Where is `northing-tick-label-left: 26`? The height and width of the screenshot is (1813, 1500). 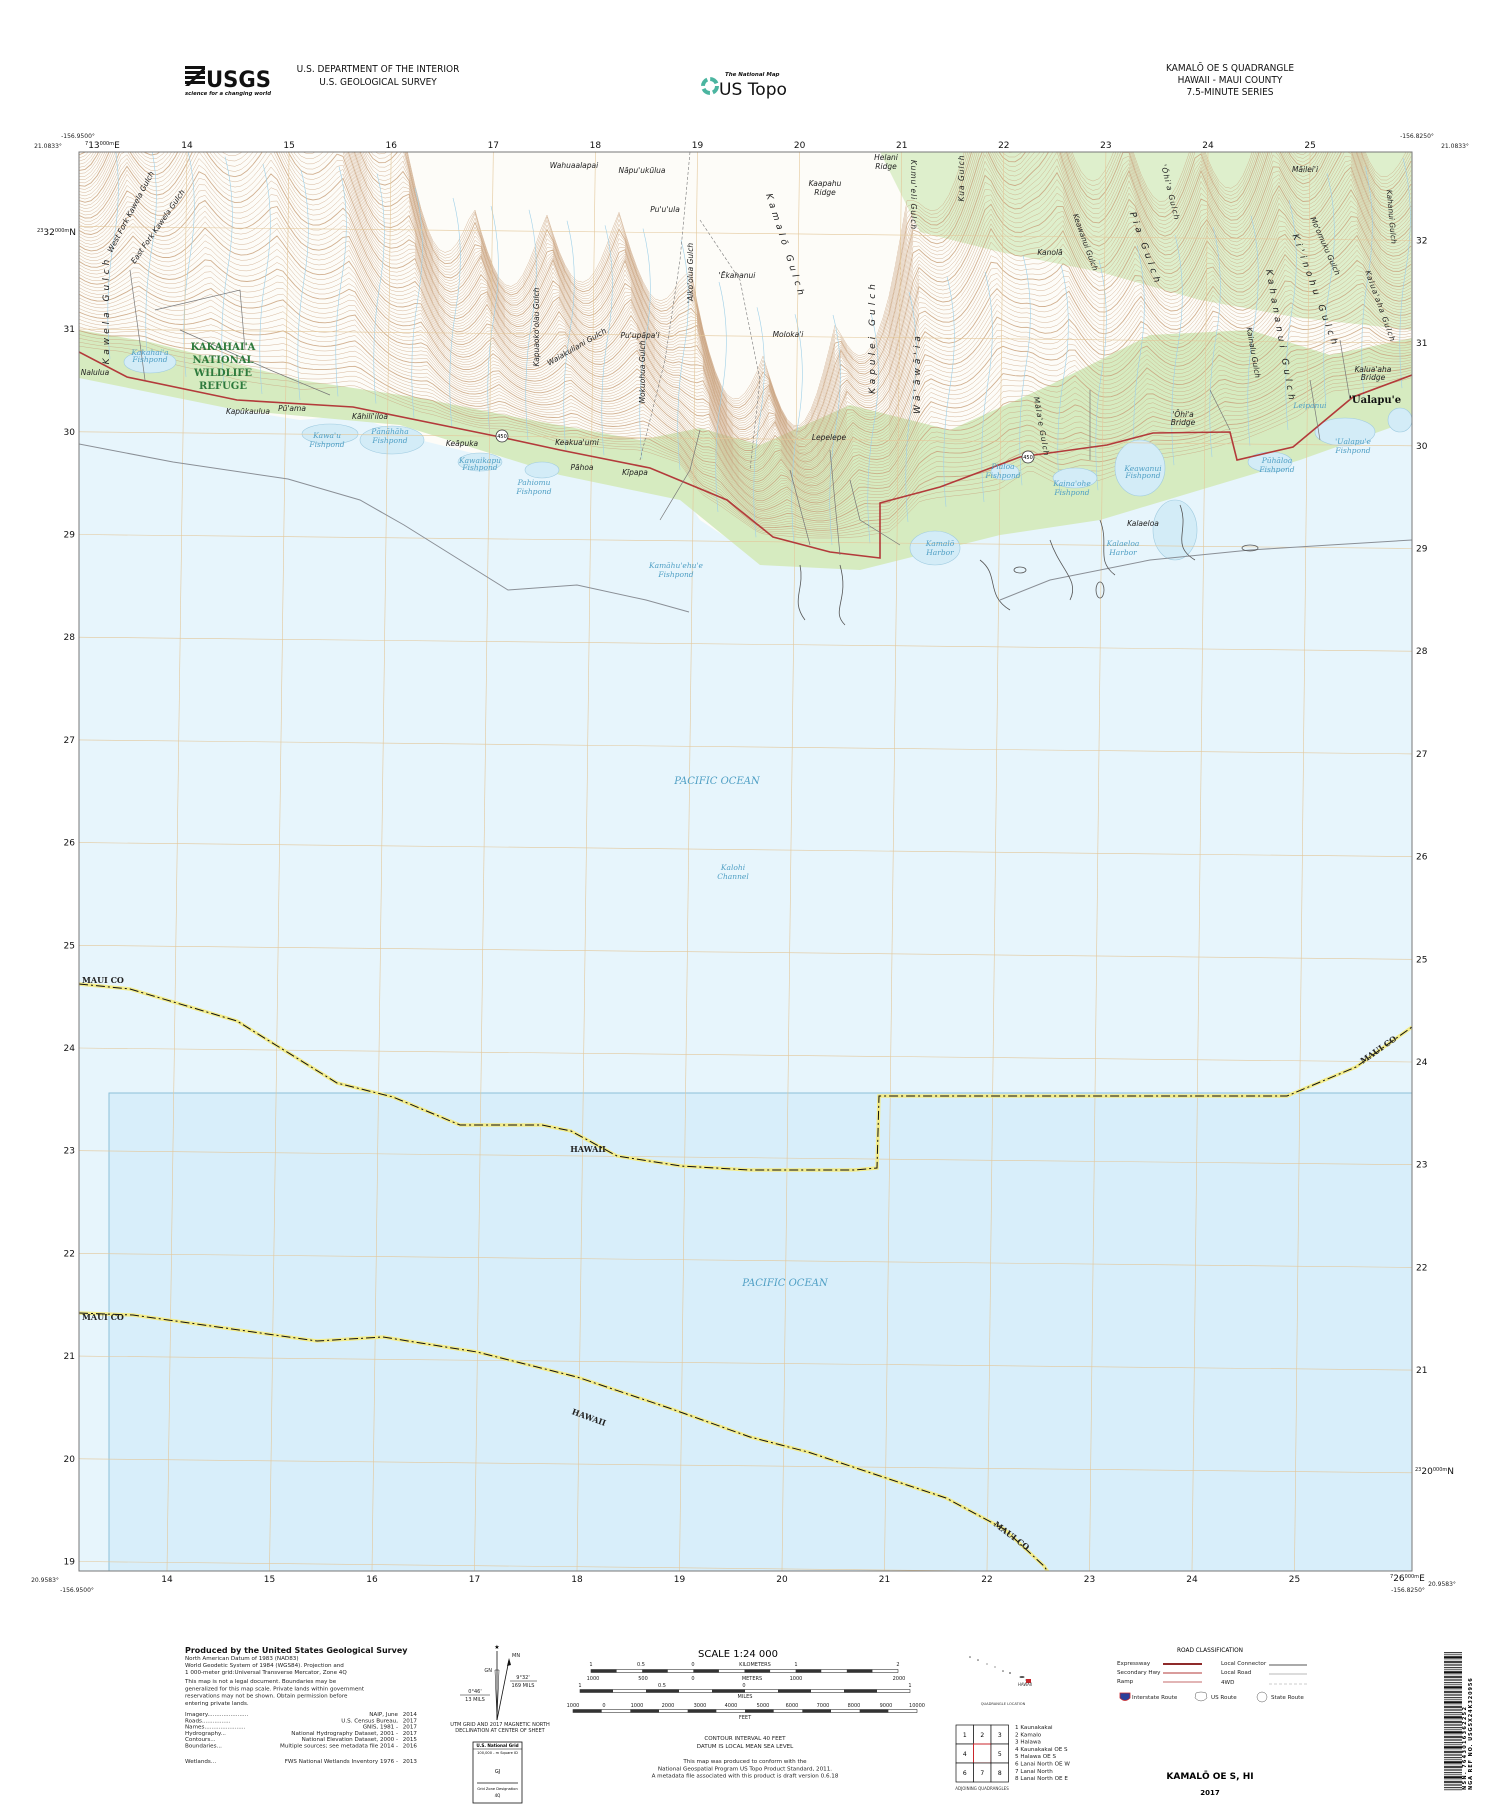 northing-tick-label-left: 26 is located at coordinates (70, 844).